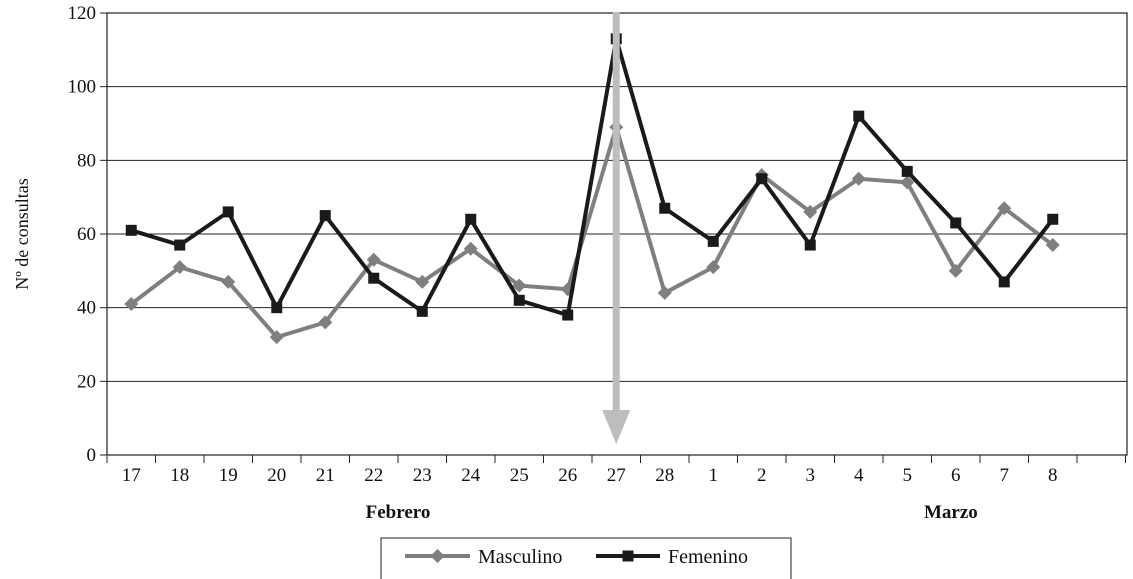  Describe the element at coordinates (708, 557) in the screenshot. I see `legend-label: Femenino` at that location.